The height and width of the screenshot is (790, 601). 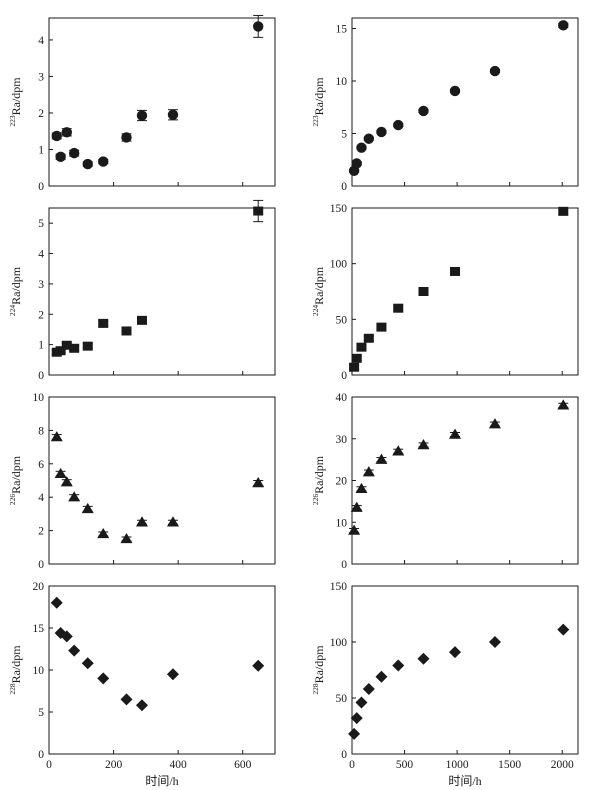 I want to click on y-axis-label: 226Ra/dpm, so click(x=318, y=480).